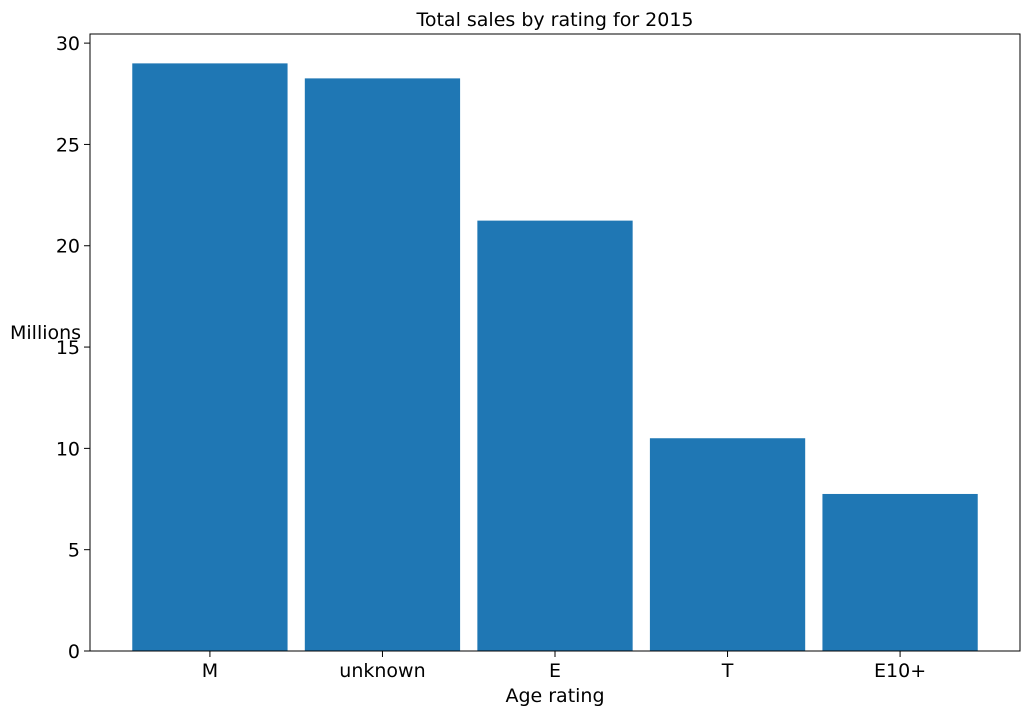 This screenshot has width=1030, height=715. I want to click on y-tick-label: 0, so click(74, 652).